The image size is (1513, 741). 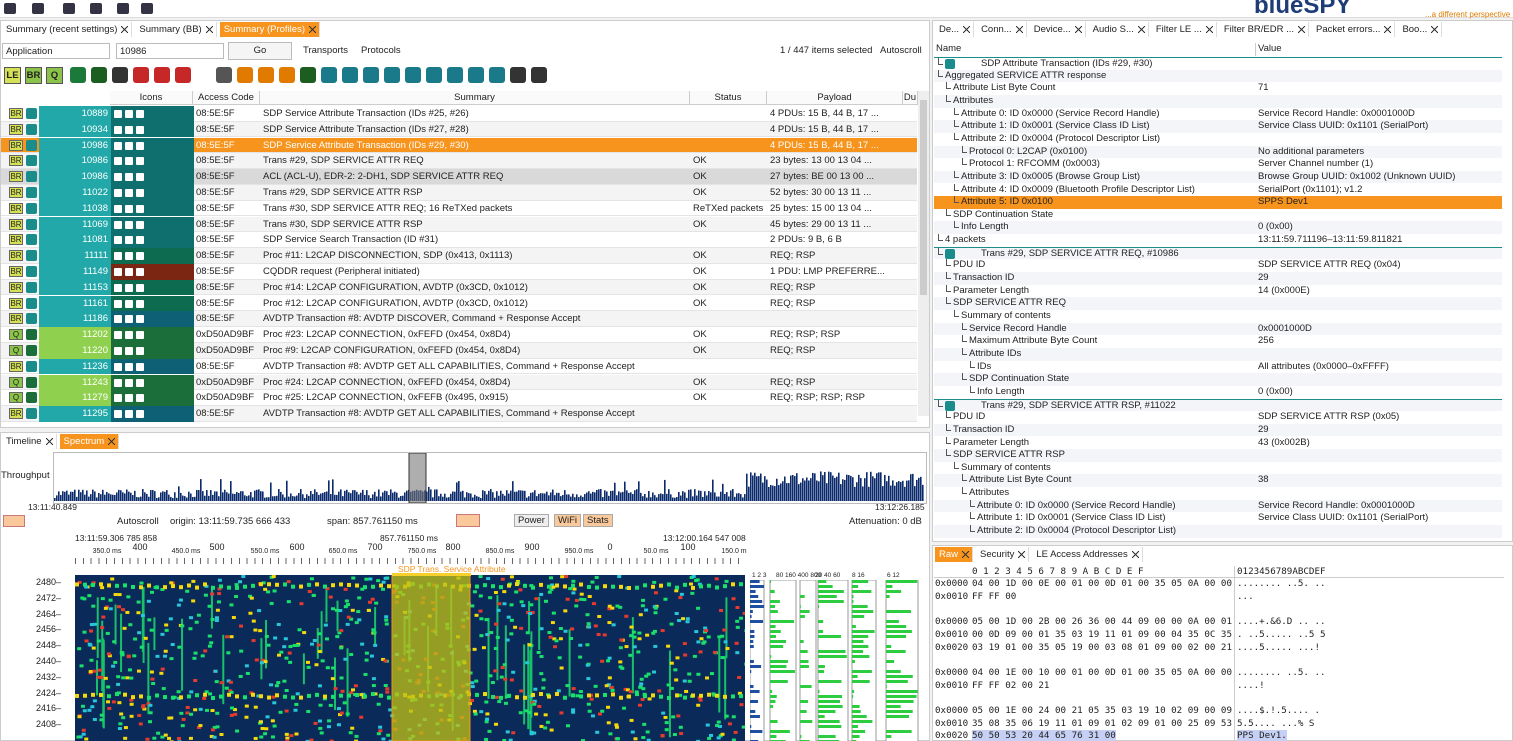 What do you see at coordinates (531, 520) in the screenshot?
I see `toggle-button: Power` at bounding box center [531, 520].